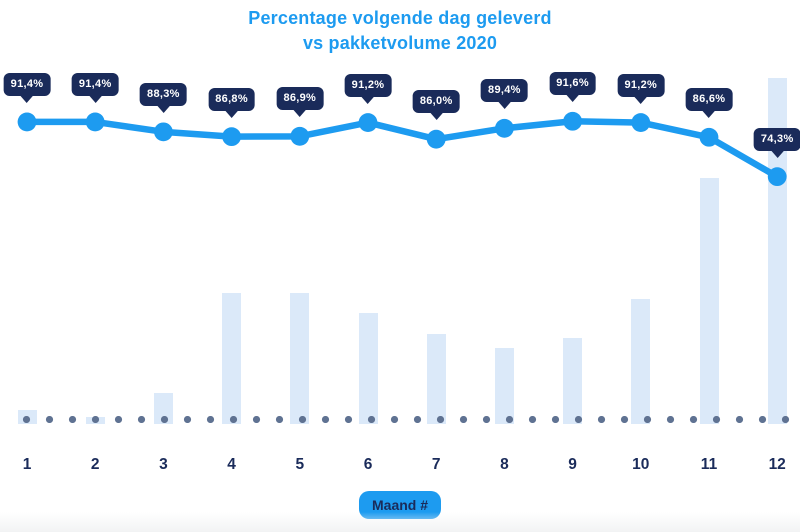 This screenshot has height=532, width=800. Describe the element at coordinates (572, 84) in the screenshot. I see `data-label-tooltip-month-9: 91,6%` at that location.